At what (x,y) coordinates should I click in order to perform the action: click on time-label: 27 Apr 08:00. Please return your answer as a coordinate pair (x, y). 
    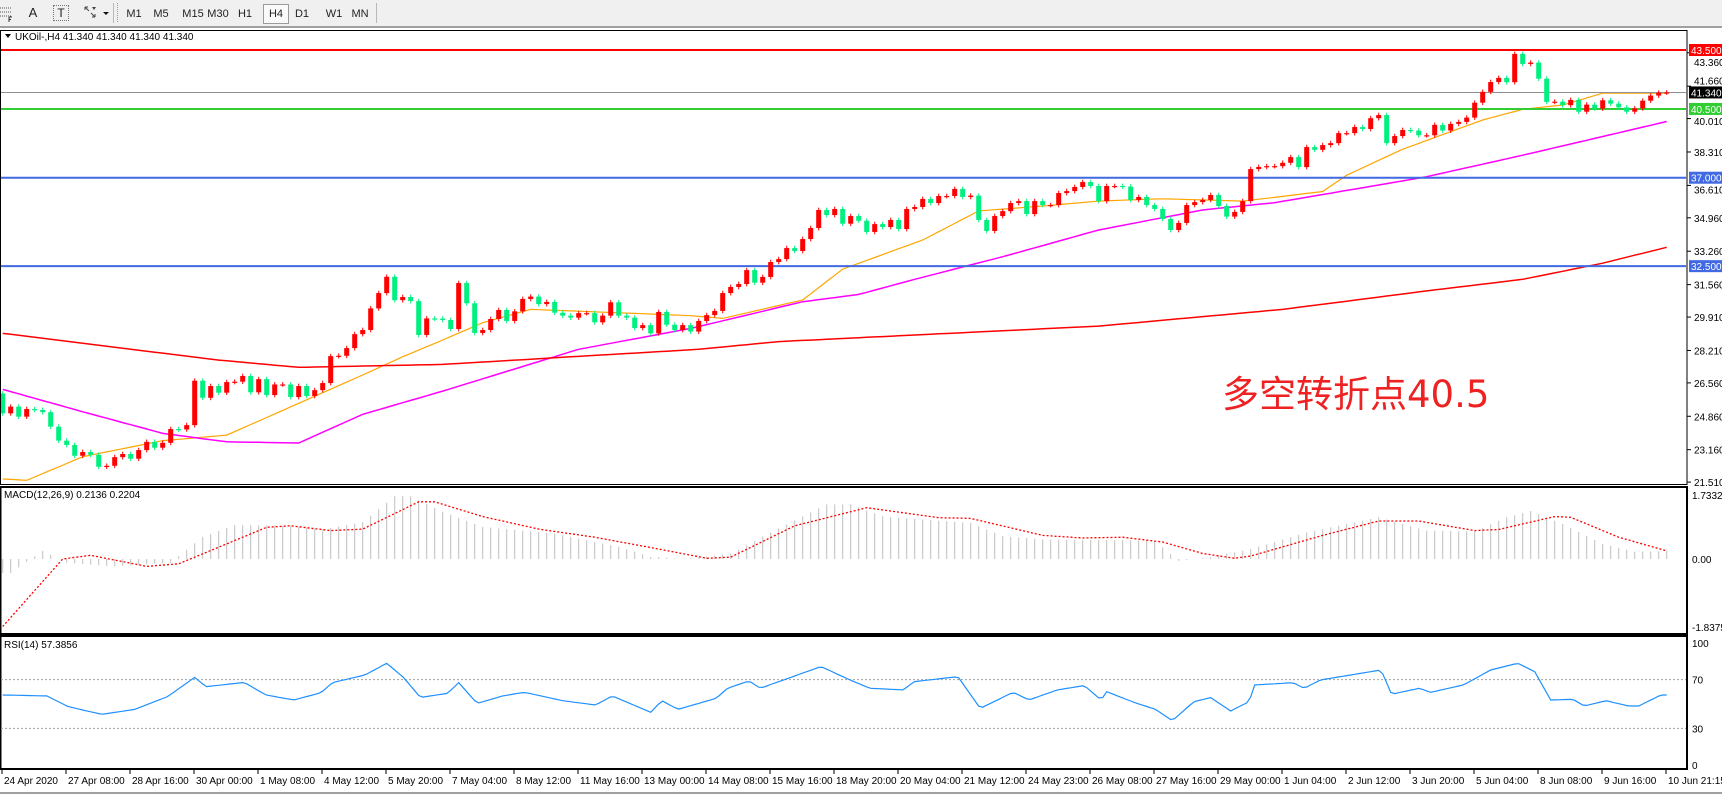
    Looking at the image, I should click on (96, 781).